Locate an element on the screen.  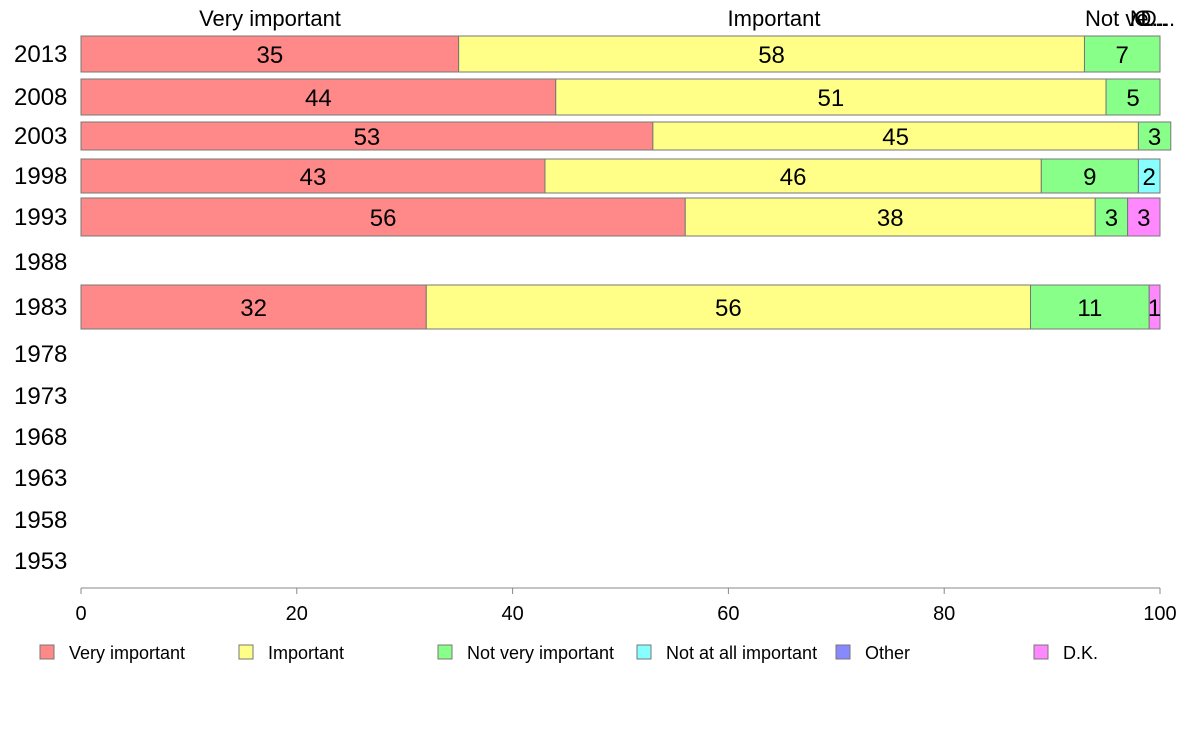
legend-label: D.K. is located at coordinates (1080, 653).